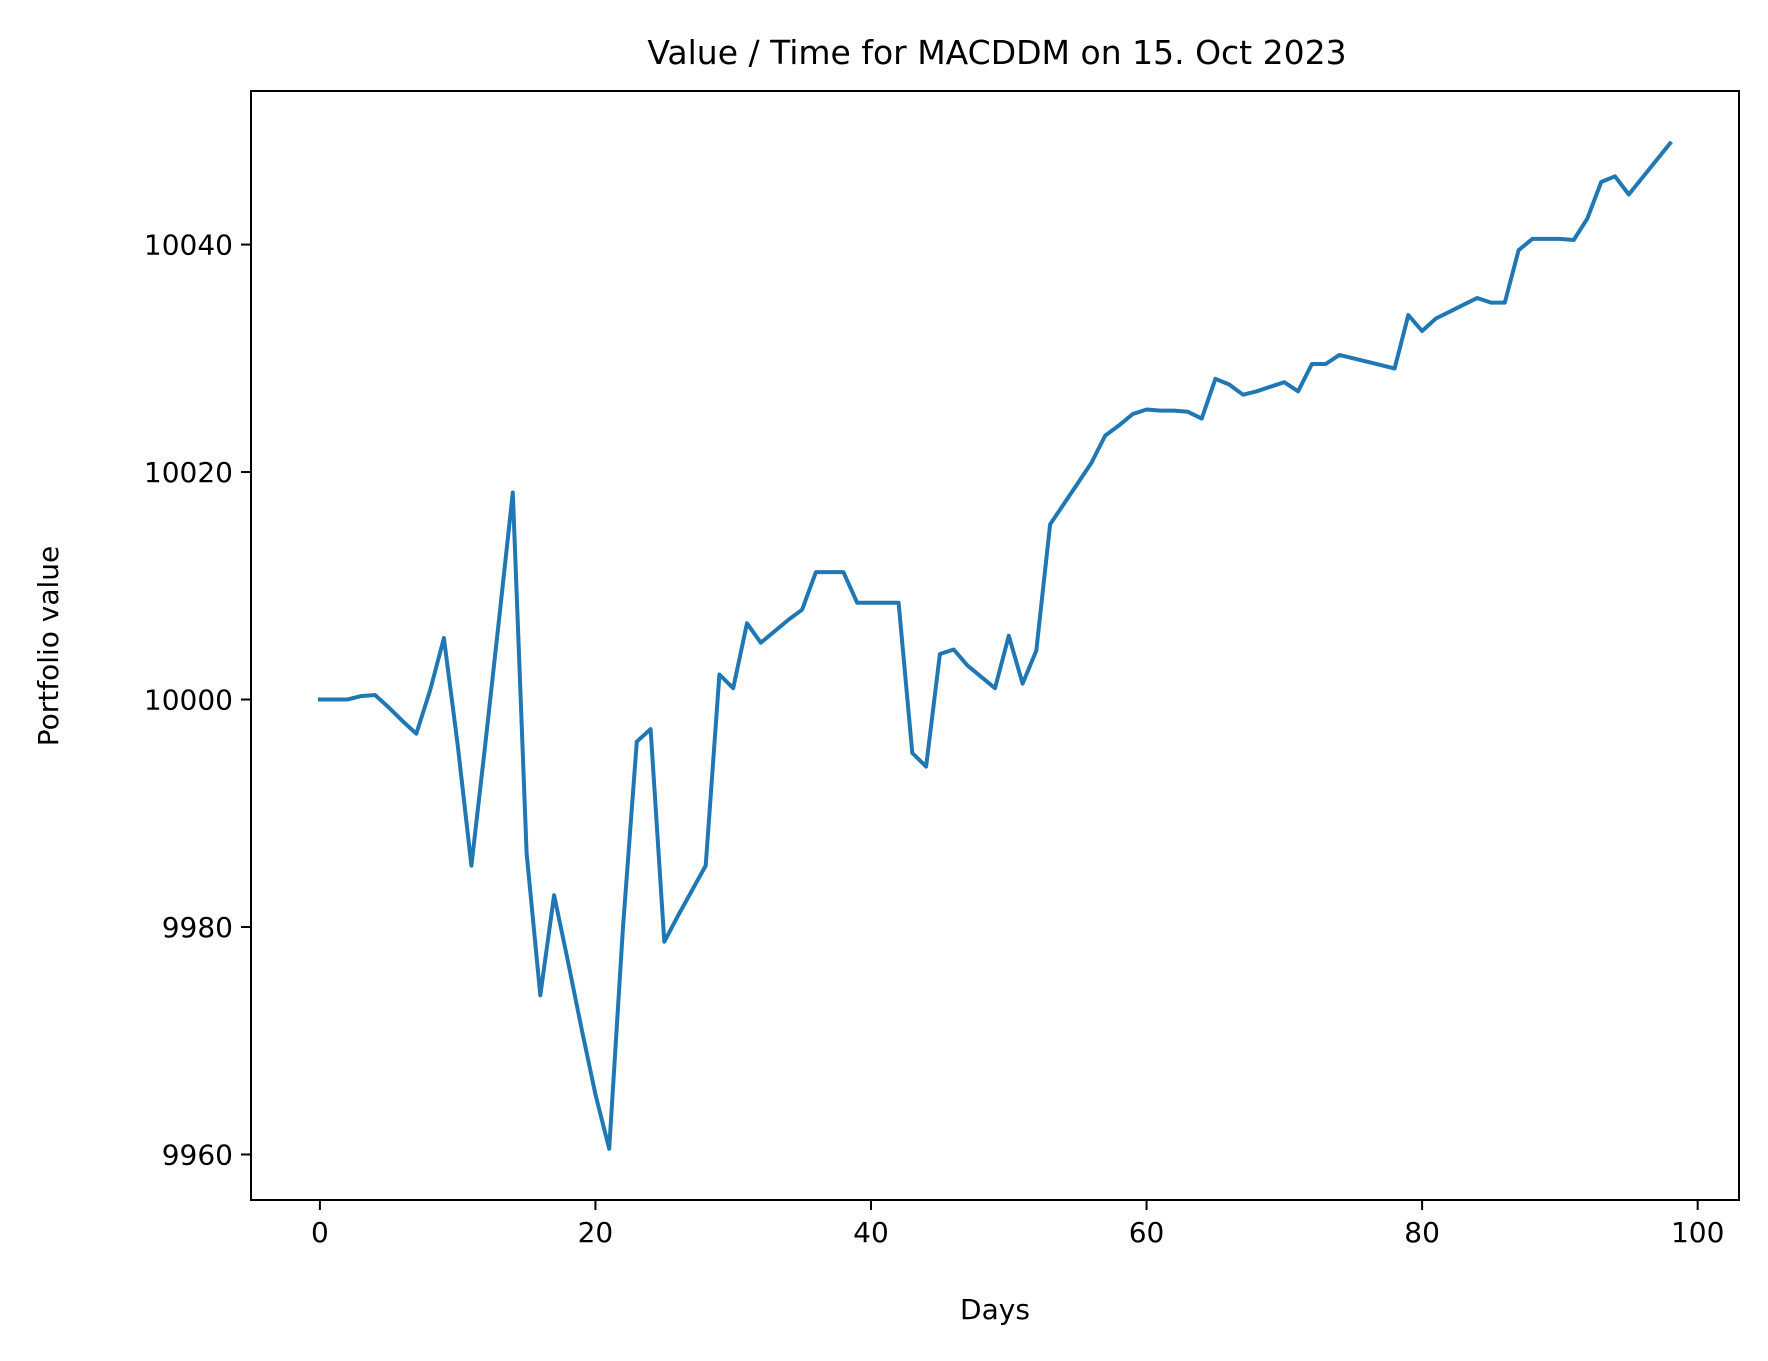 The width and height of the screenshot is (1768, 1361). What do you see at coordinates (48, 646) in the screenshot?
I see `y-axis-label: Portfolio value` at bounding box center [48, 646].